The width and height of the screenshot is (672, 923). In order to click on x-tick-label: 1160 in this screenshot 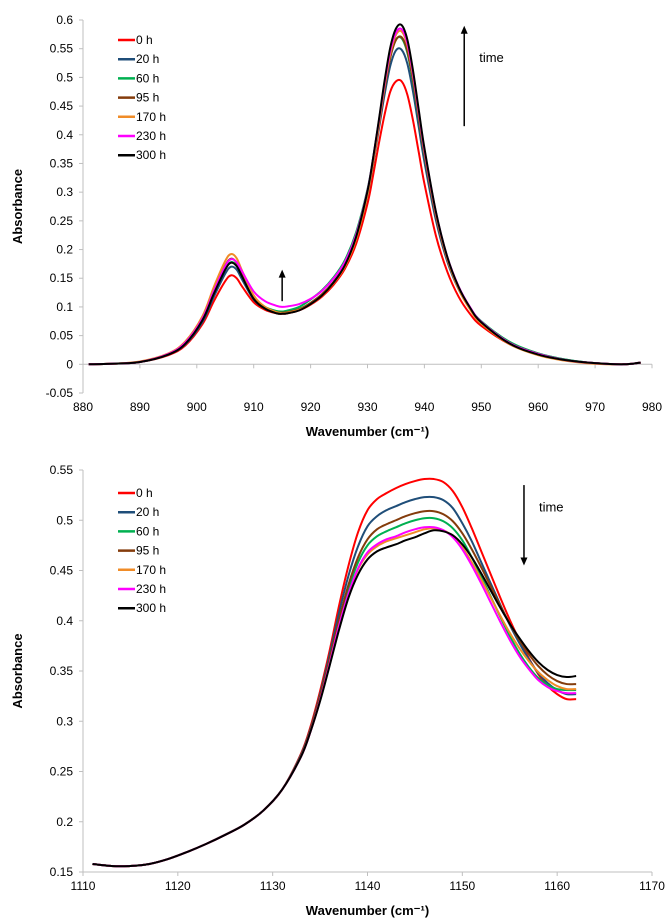, I will do `click(557, 886)`.